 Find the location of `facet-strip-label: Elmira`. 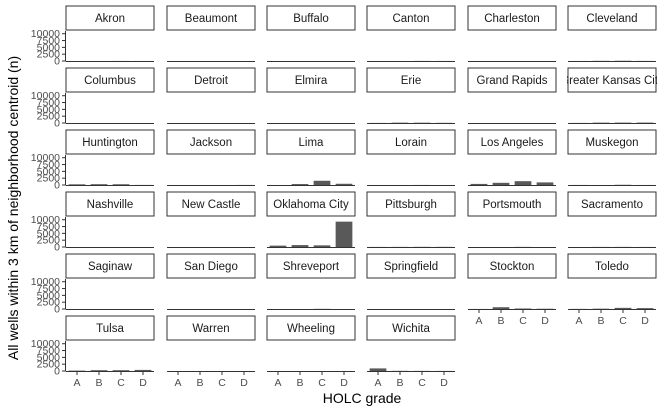

facet-strip-label: Elmira is located at coordinates (311, 81).